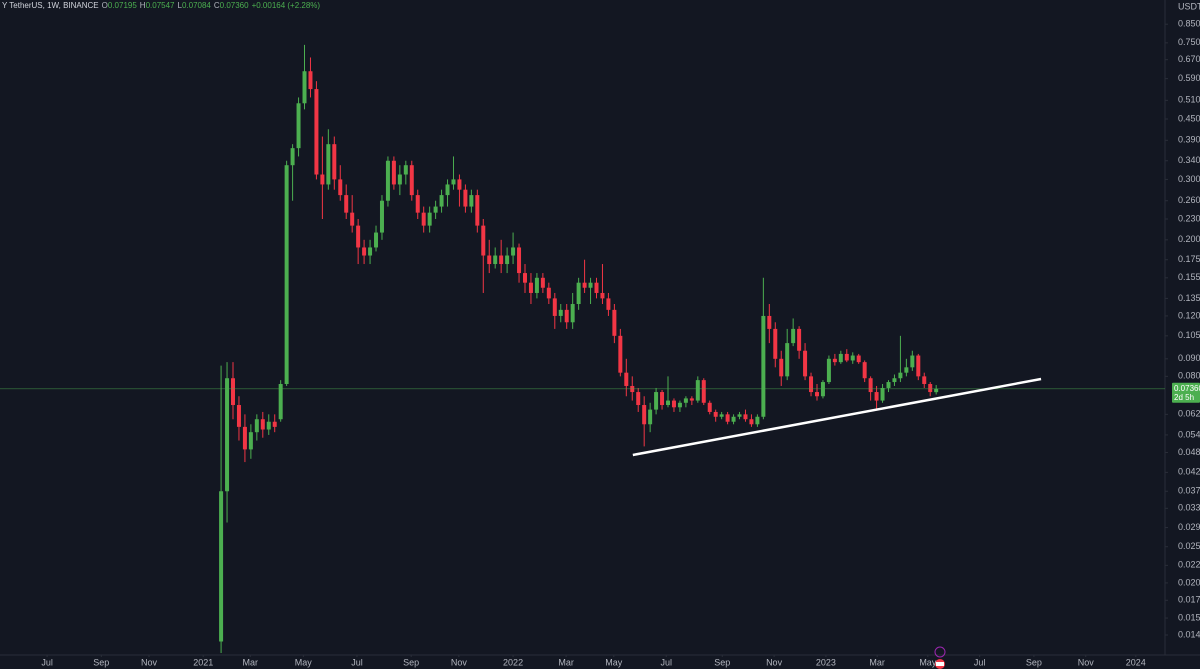 This screenshot has height=669, width=1200. I want to click on x-tick-label: 2024, so click(1136, 662).